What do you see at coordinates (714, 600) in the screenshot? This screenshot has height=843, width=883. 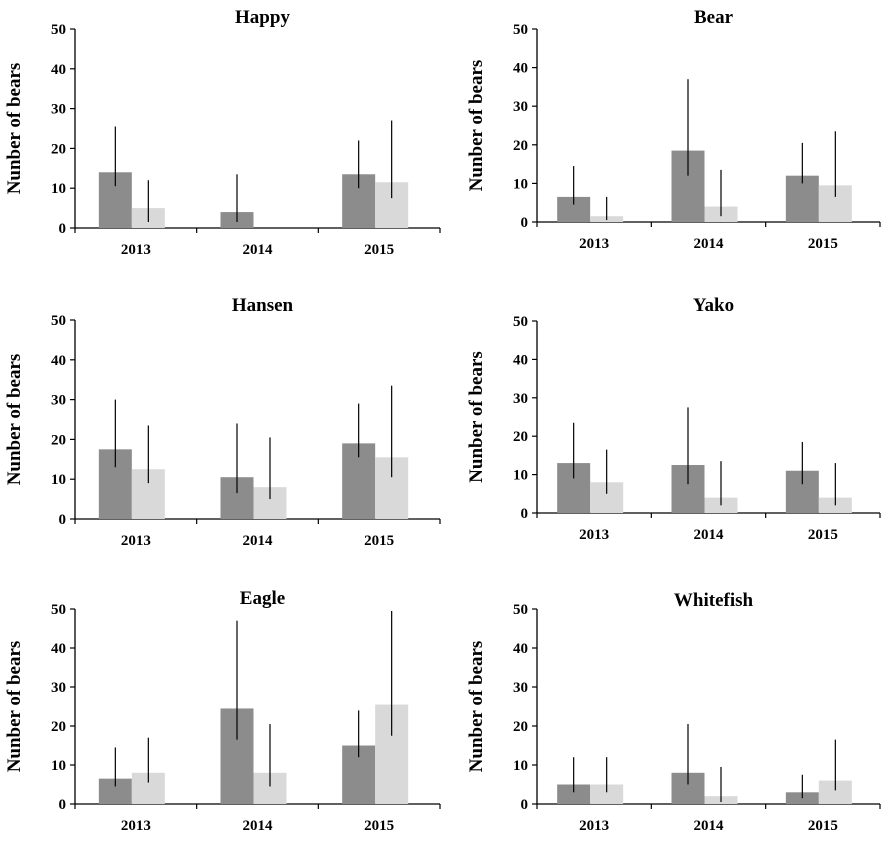 I see `chart-title: Whitefish` at bounding box center [714, 600].